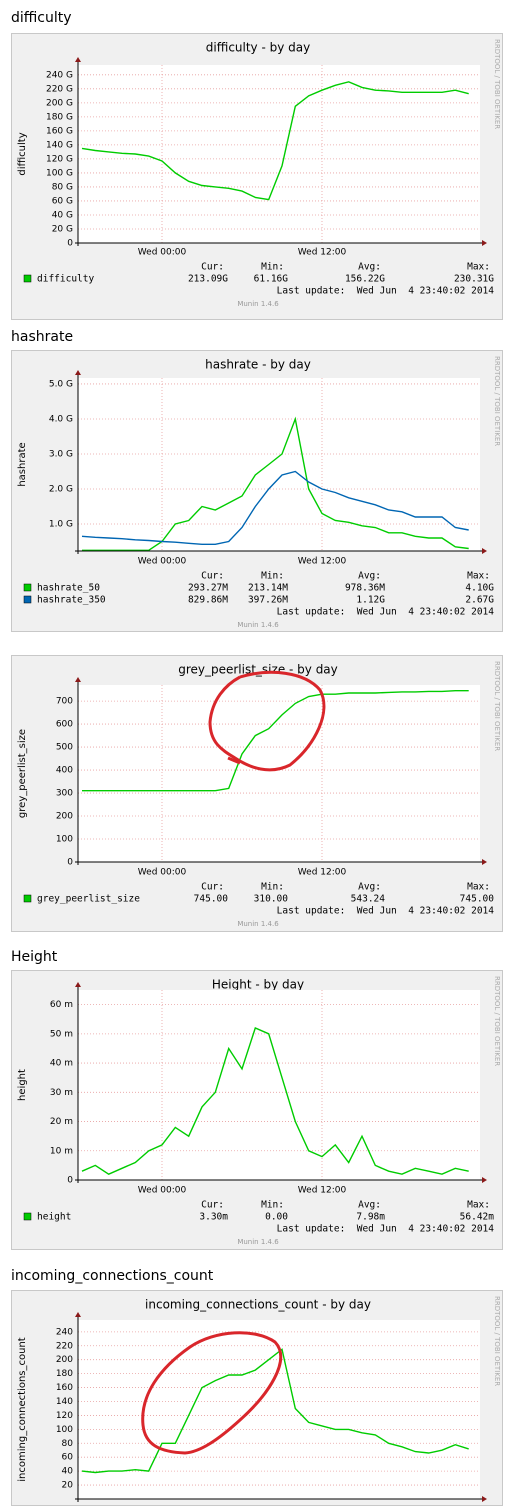 Image resolution: width=511 pixels, height=1510 pixels. I want to click on y-tick-label: 400, so click(64, 771).